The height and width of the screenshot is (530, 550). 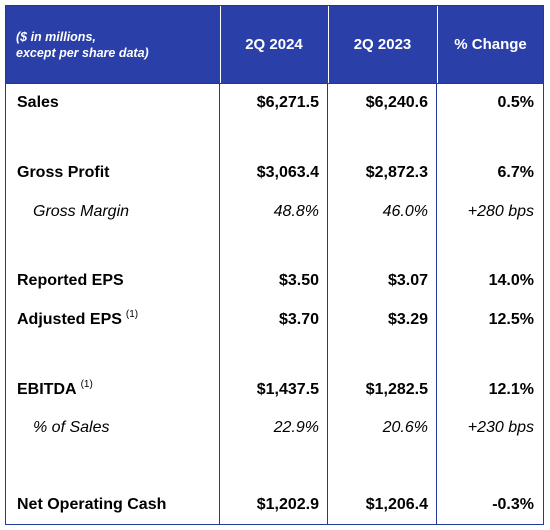 What do you see at coordinates (515, 102) in the screenshot?
I see `value-percent-change: 0.5%` at bounding box center [515, 102].